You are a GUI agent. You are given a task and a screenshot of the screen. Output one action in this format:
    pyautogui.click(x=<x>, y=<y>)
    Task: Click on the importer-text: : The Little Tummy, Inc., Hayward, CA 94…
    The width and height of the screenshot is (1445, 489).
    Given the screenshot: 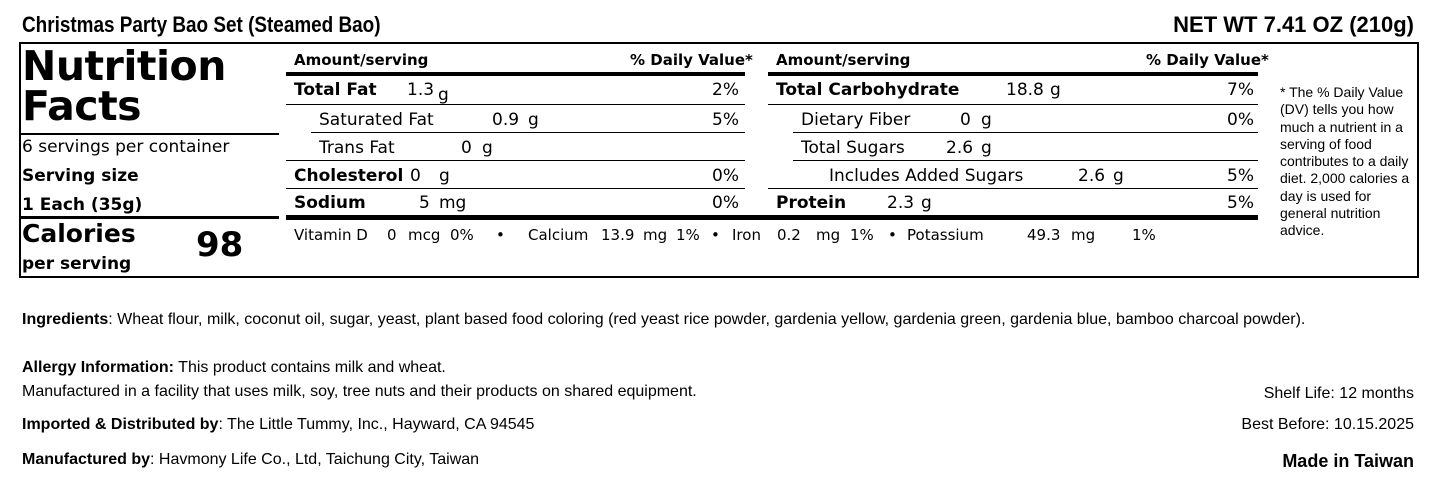 What is the action you would take?
    pyautogui.click(x=376, y=424)
    